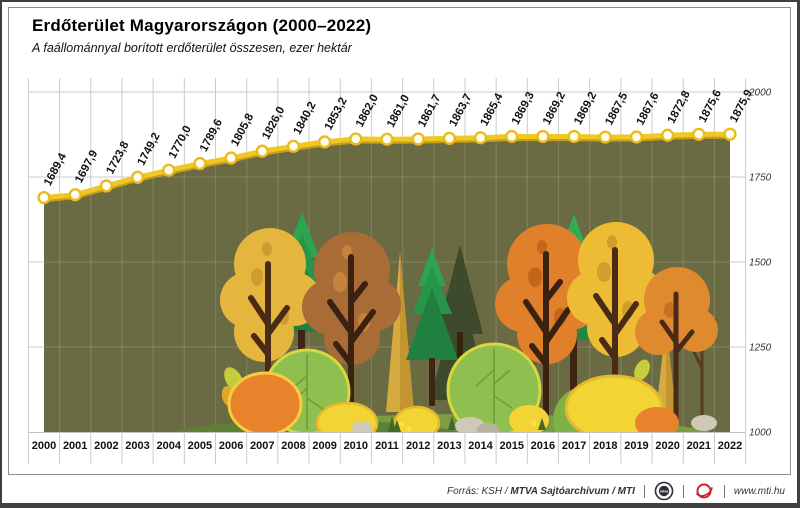 The image size is (800, 508). What do you see at coordinates (418, 446) in the screenshot?
I see `svg-text: 2012` at bounding box center [418, 446].